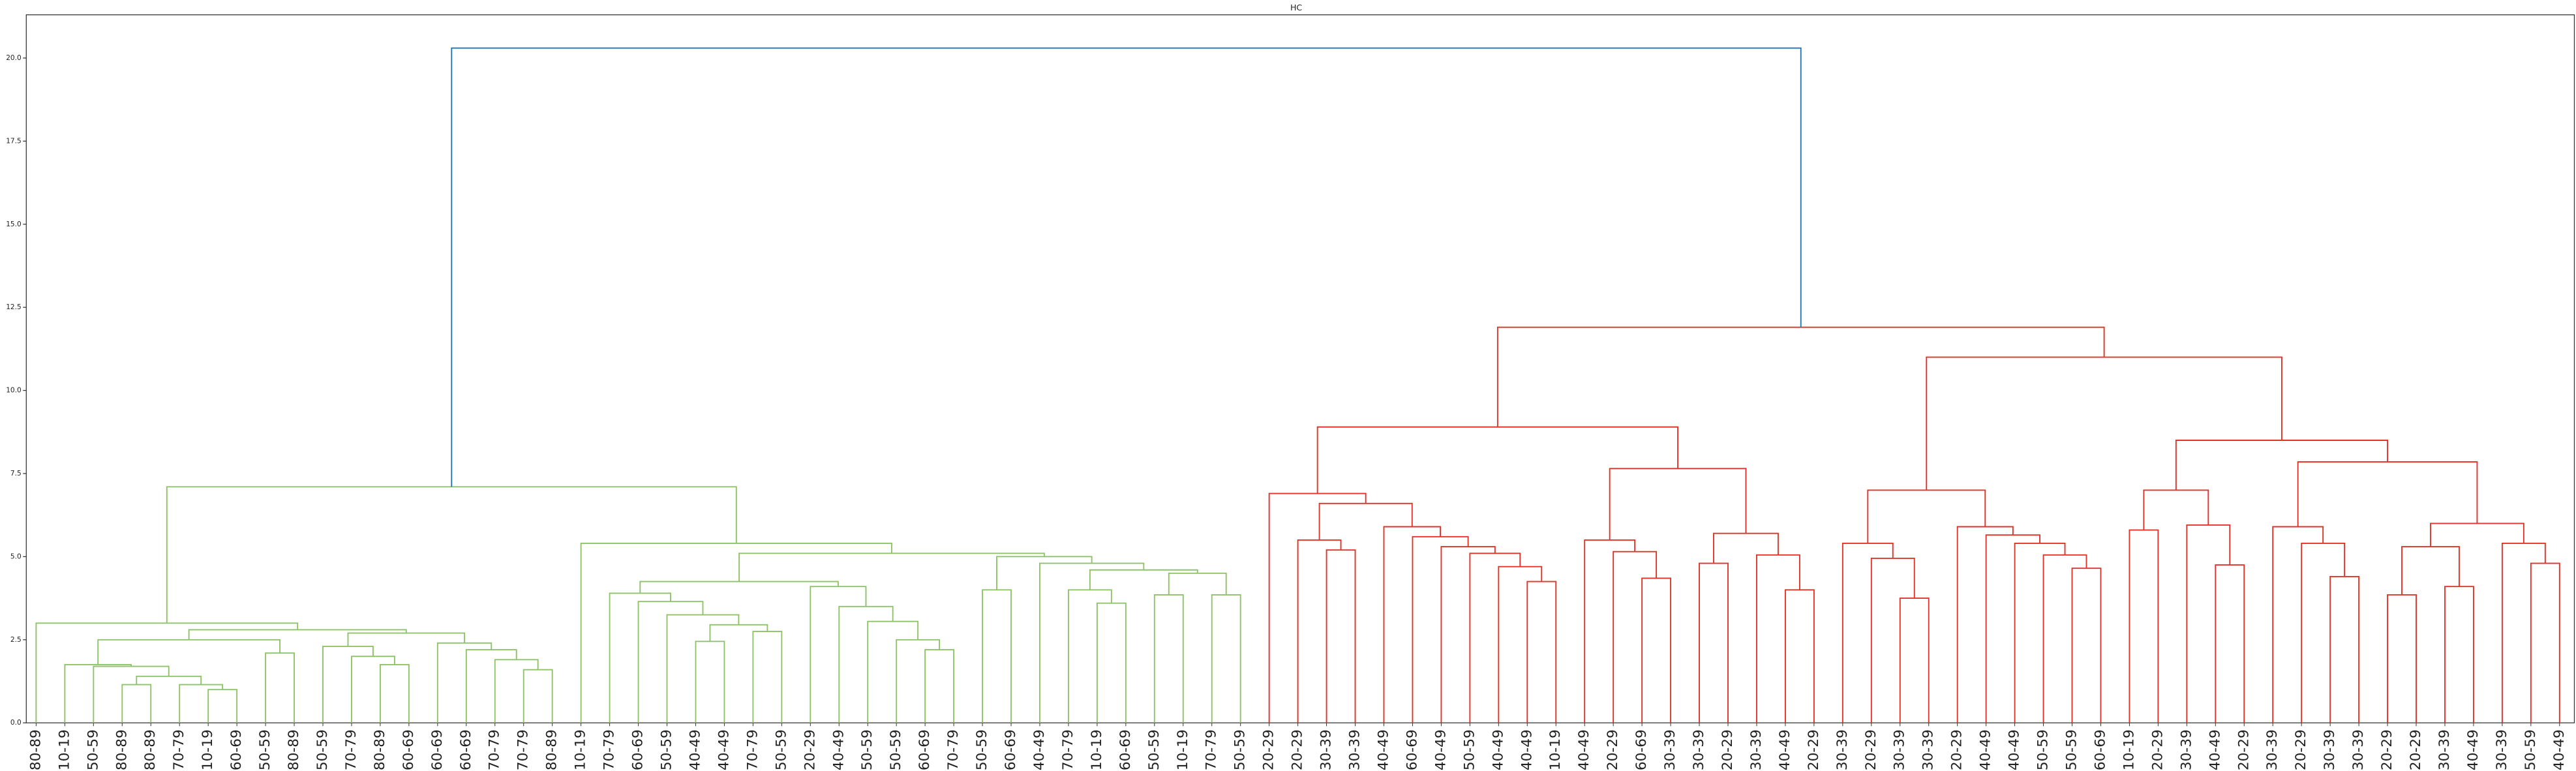 The height and width of the screenshot is (771, 2576). I want to click on y-tick-label: 7.5, so click(16, 474).